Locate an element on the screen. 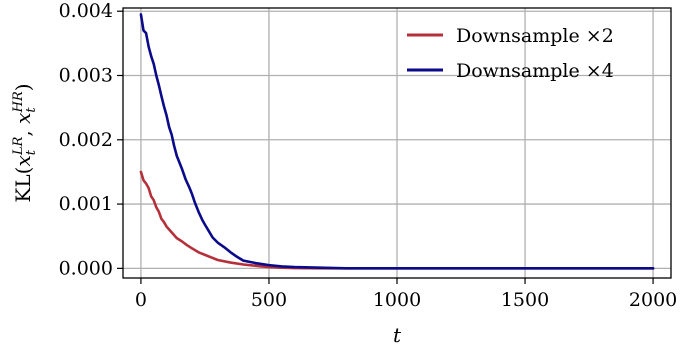 The width and height of the screenshot is (691, 348). legend-label-2: Downsample ×4 is located at coordinates (535, 71).